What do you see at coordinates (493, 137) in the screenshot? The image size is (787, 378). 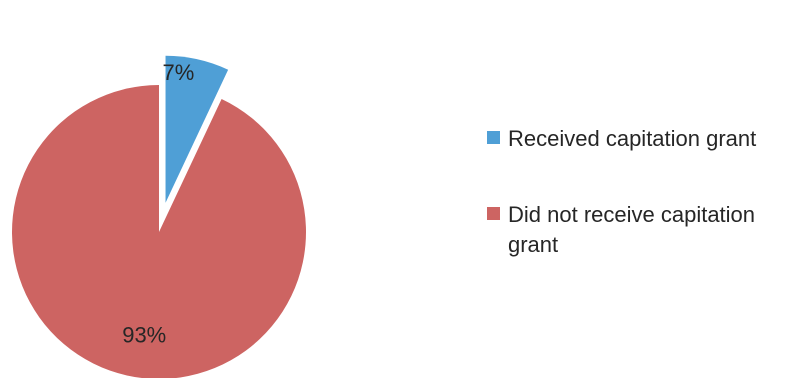 I see `legend-swatch-received` at bounding box center [493, 137].